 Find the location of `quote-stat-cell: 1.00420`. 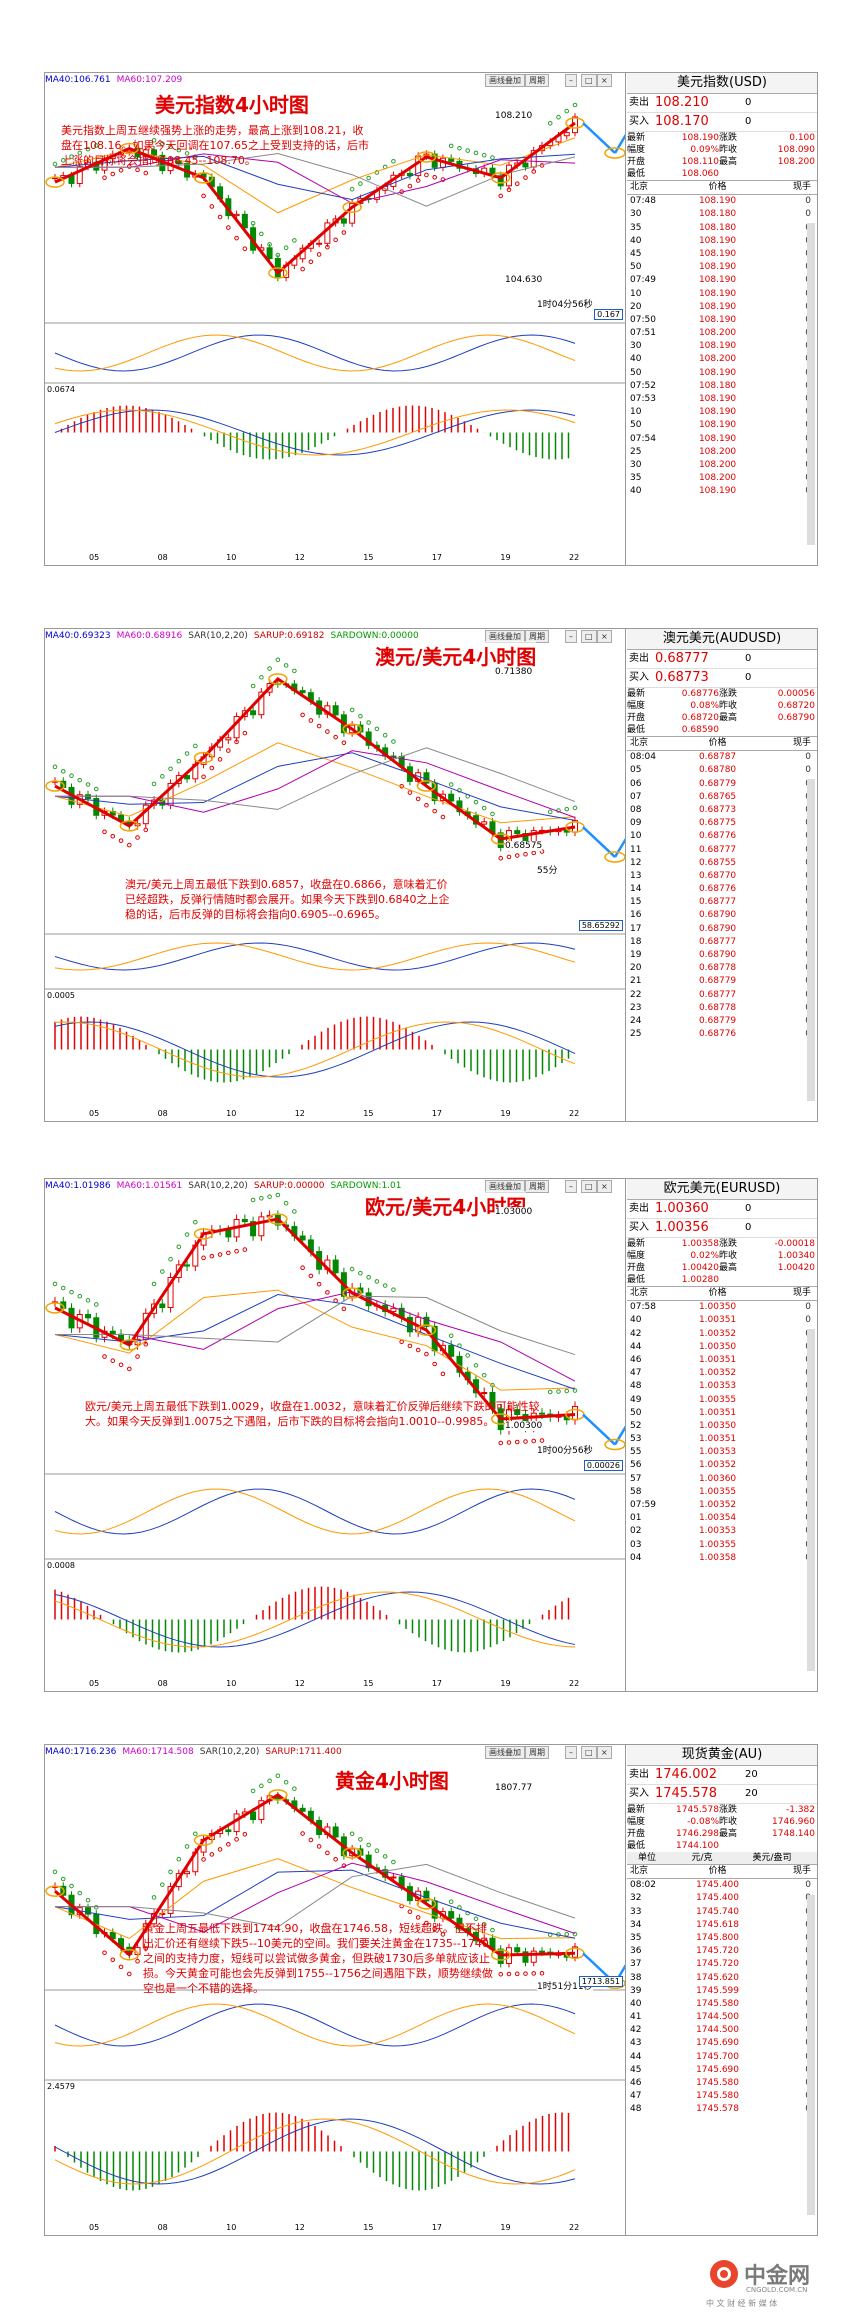

quote-stat-cell: 1.00420 is located at coordinates (796, 1268).